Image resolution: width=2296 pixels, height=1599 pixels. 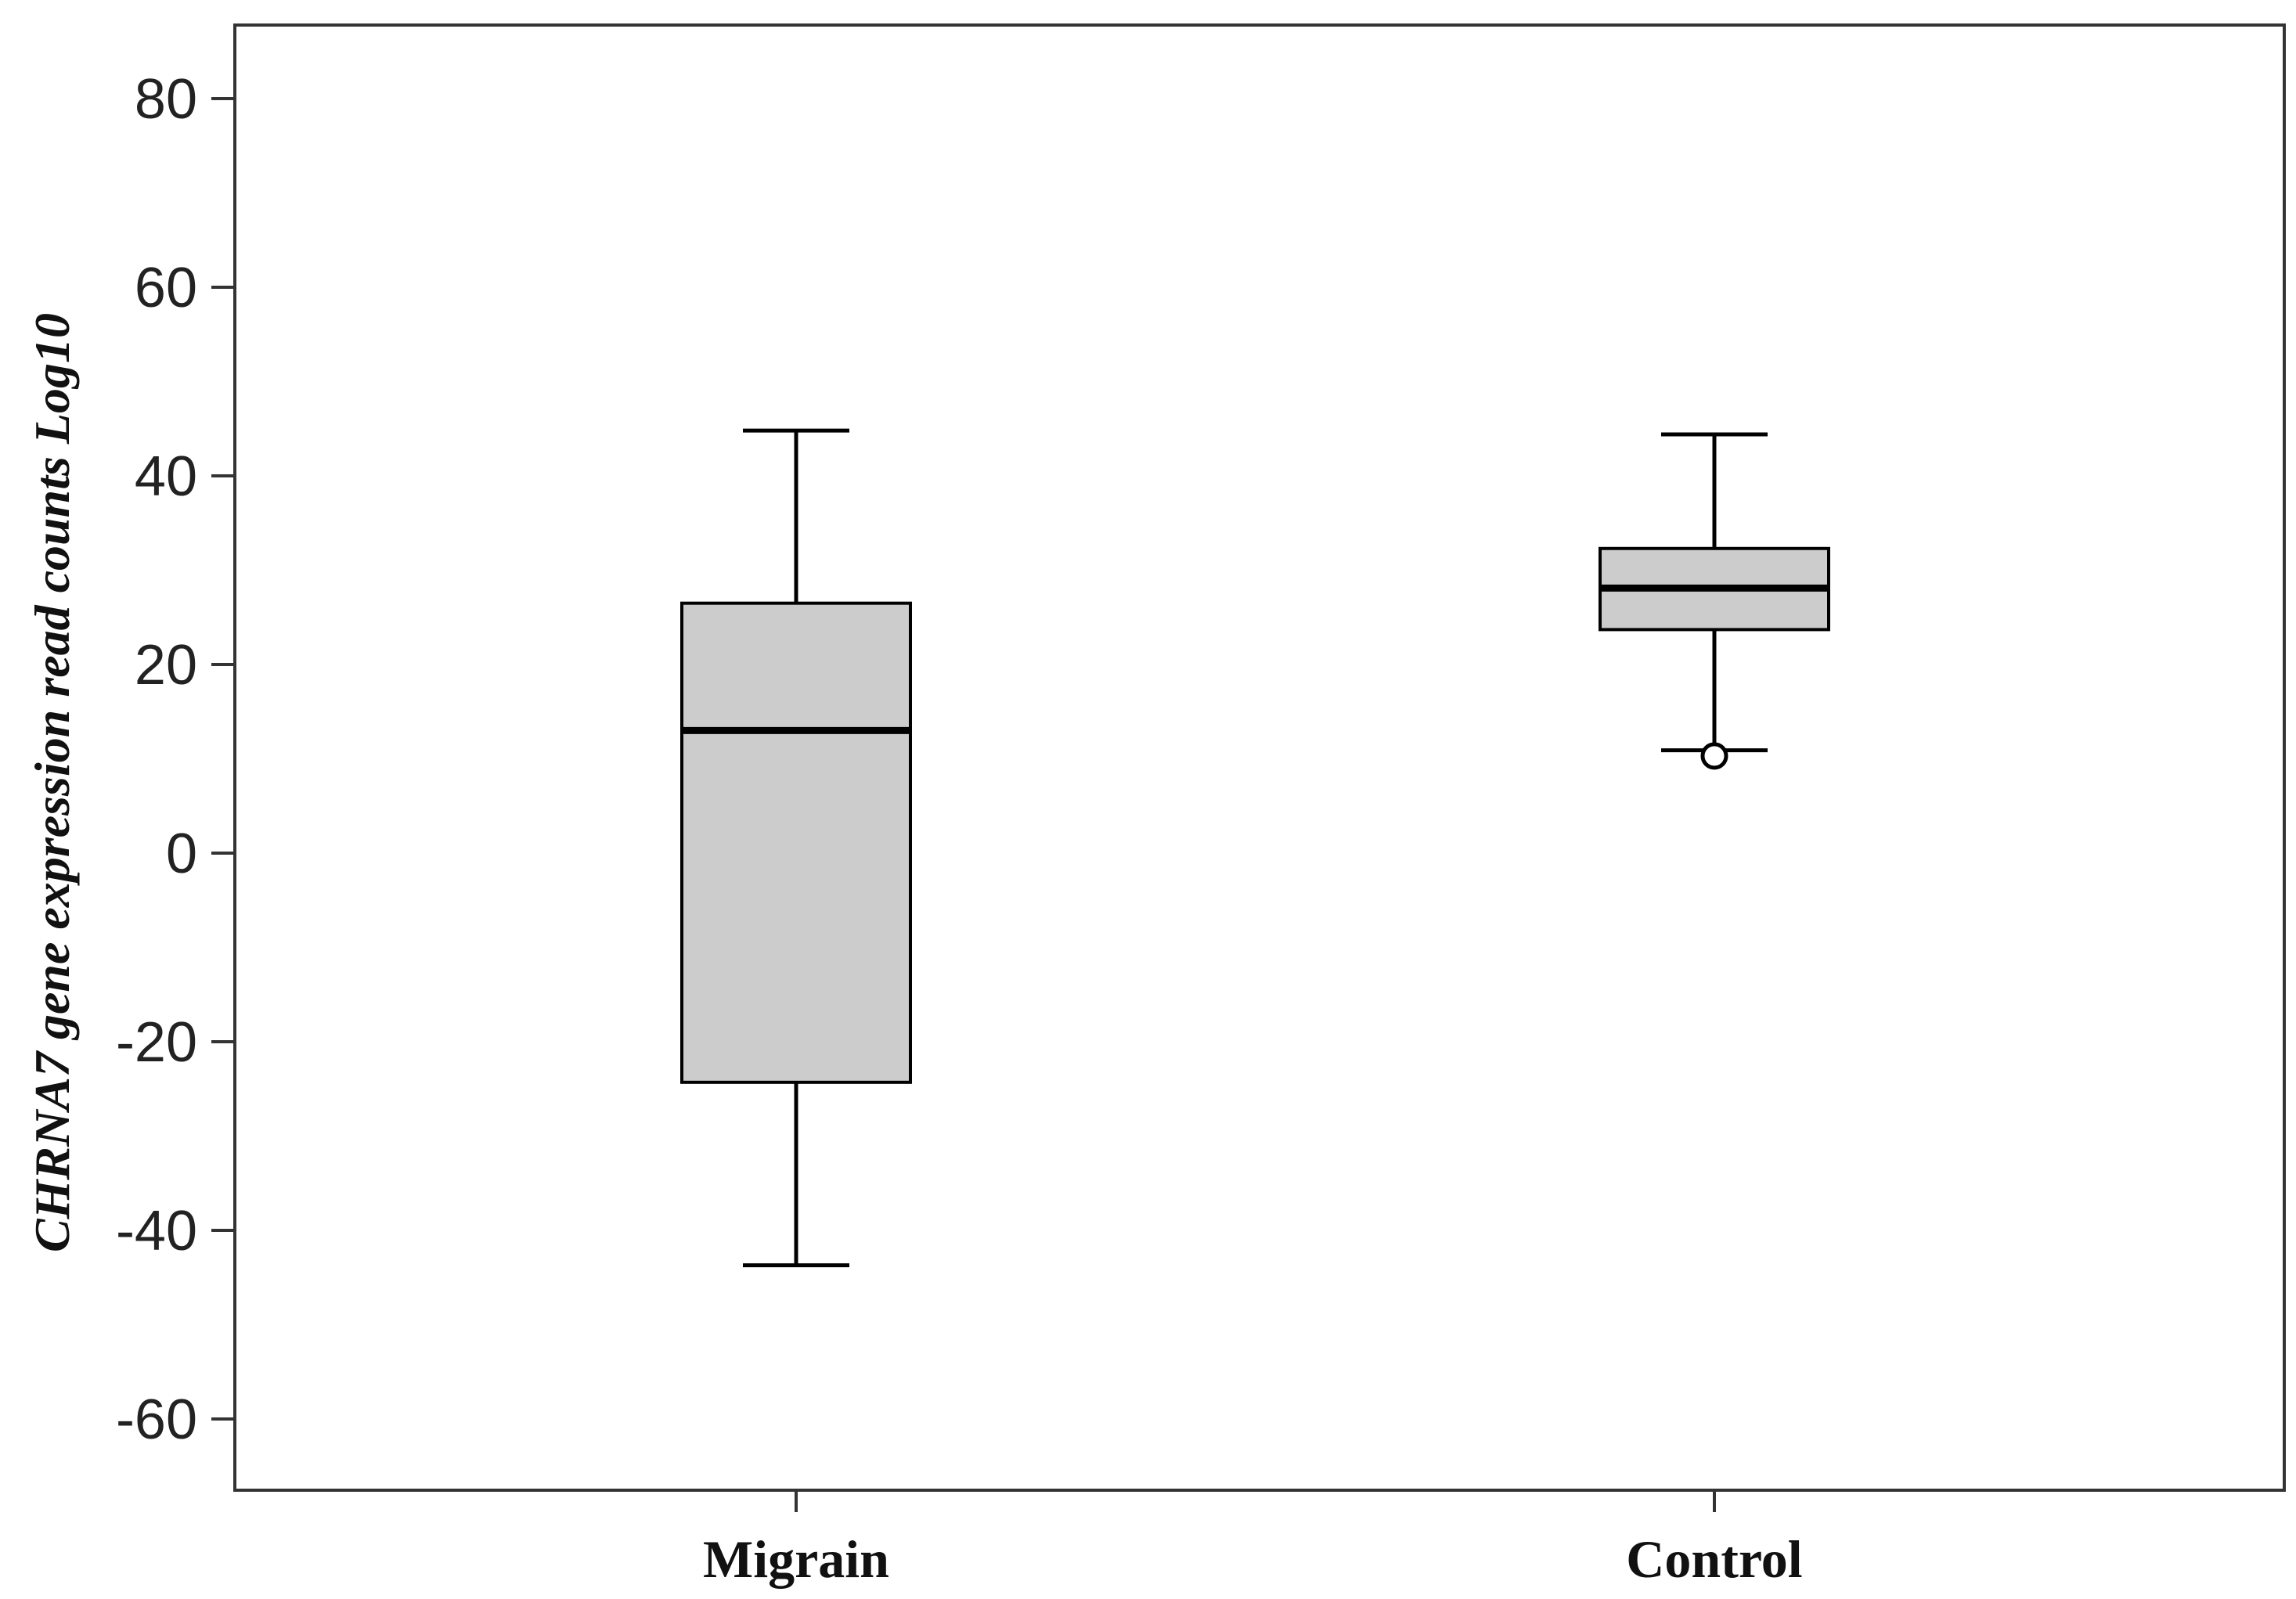 I want to click on y-tick-label: 0, so click(x=181, y=854).